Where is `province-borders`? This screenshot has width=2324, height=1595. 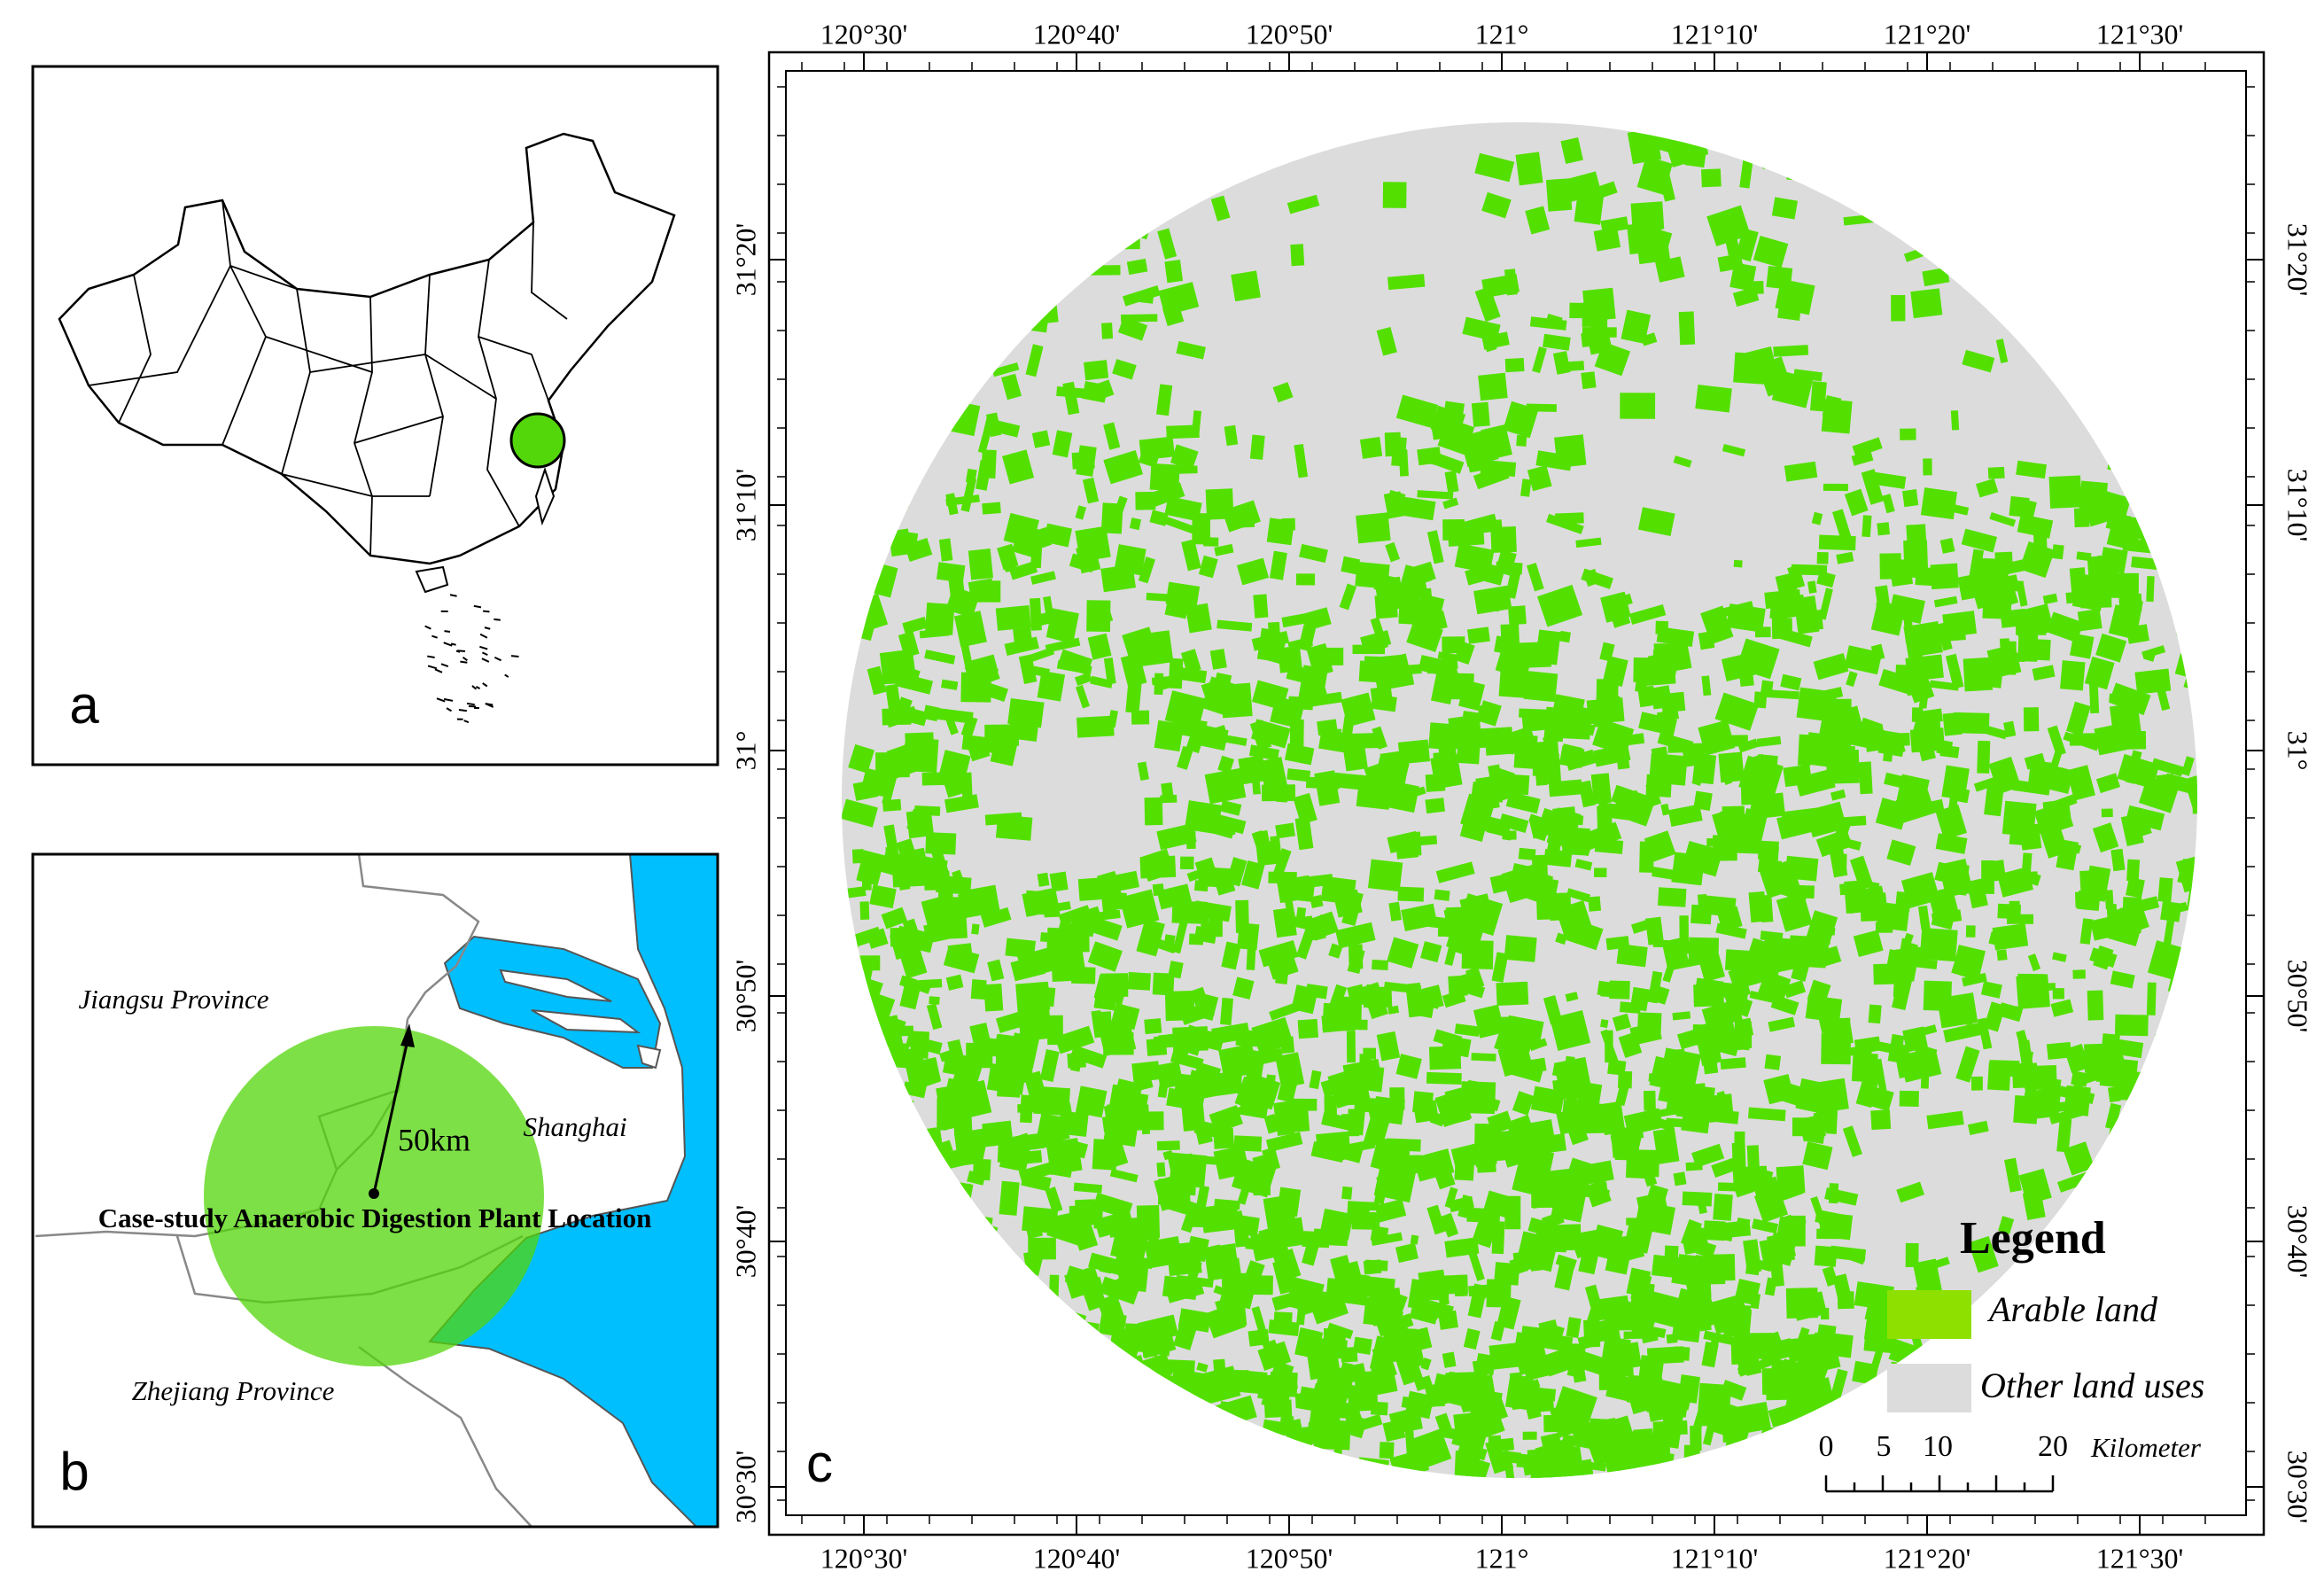
province-borders is located at coordinates (328, 377).